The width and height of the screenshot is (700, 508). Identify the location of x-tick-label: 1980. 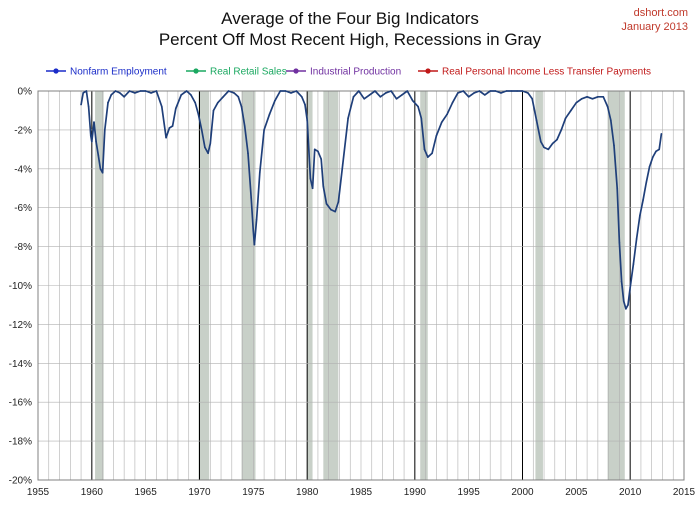
(307, 492).